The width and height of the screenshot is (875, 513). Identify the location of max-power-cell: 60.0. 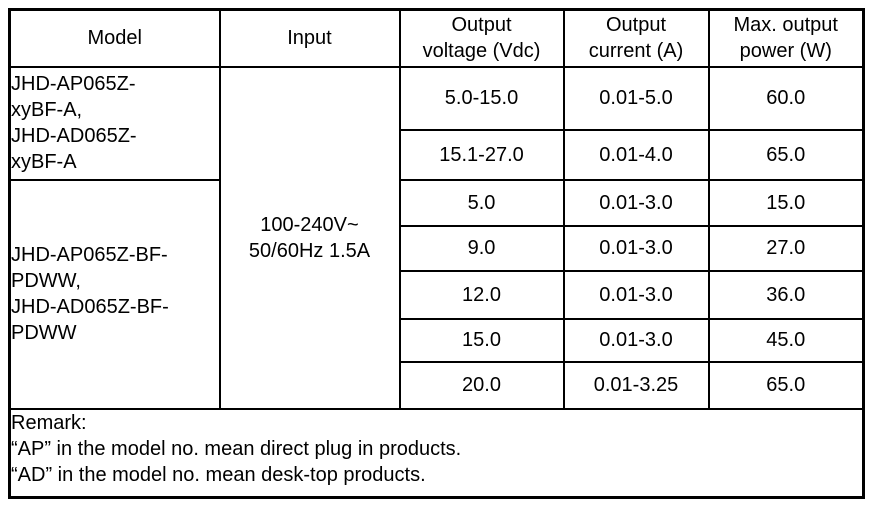
(786, 98).